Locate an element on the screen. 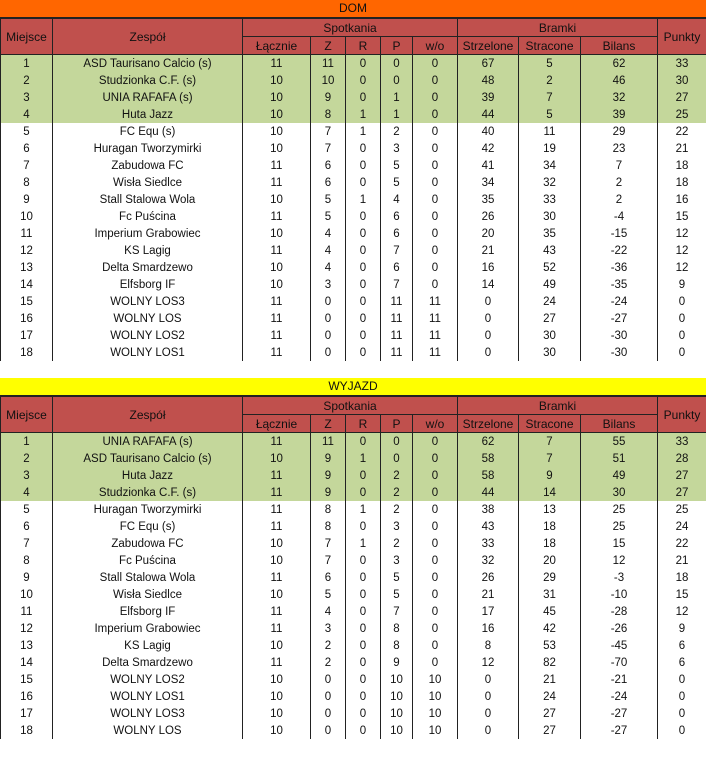 This screenshot has height=773, width=706. cell-goal-diff: -27 is located at coordinates (619, 730).